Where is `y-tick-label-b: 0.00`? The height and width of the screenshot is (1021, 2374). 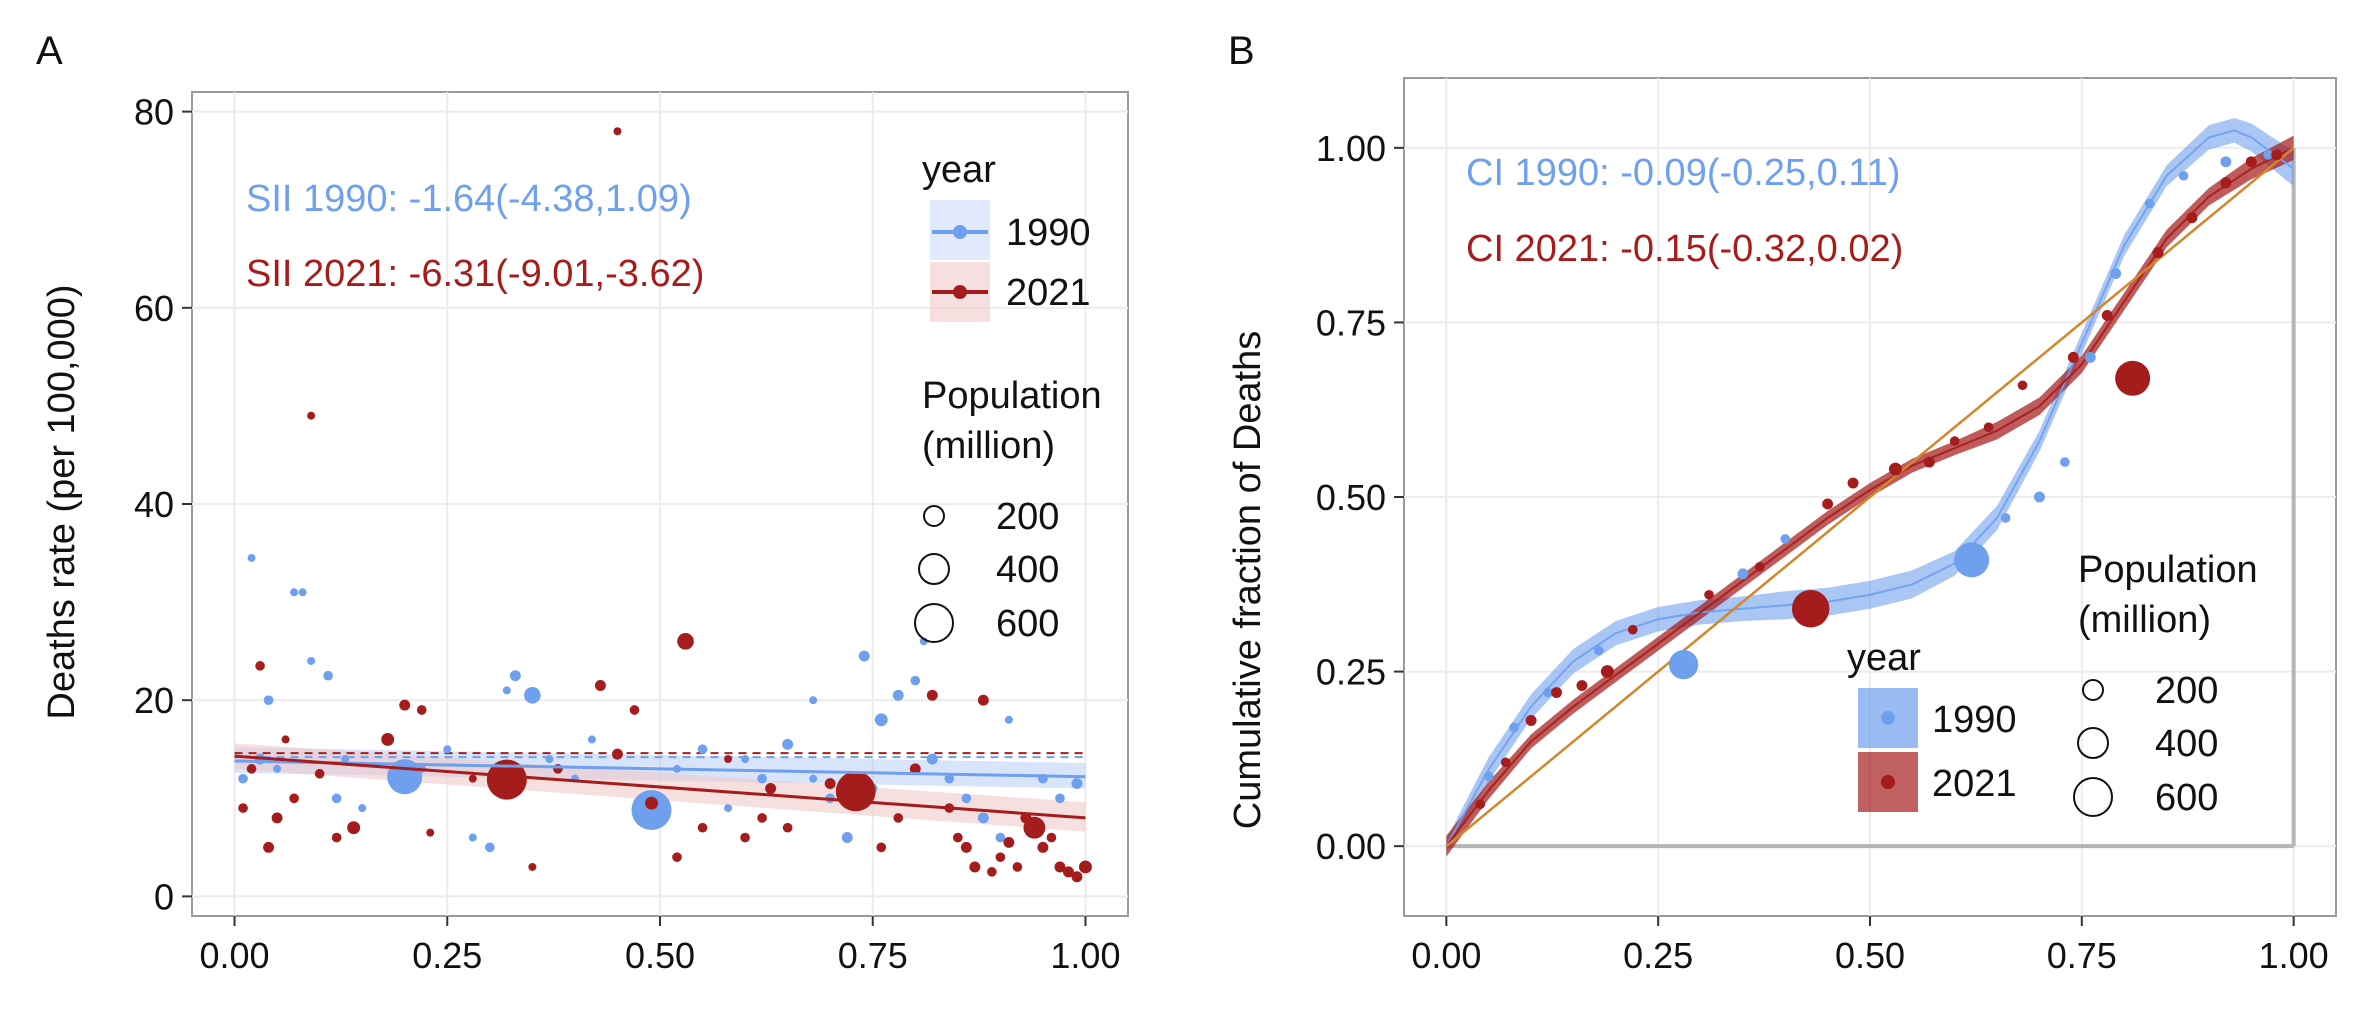
y-tick-label-b: 0.00 is located at coordinates (1351, 846).